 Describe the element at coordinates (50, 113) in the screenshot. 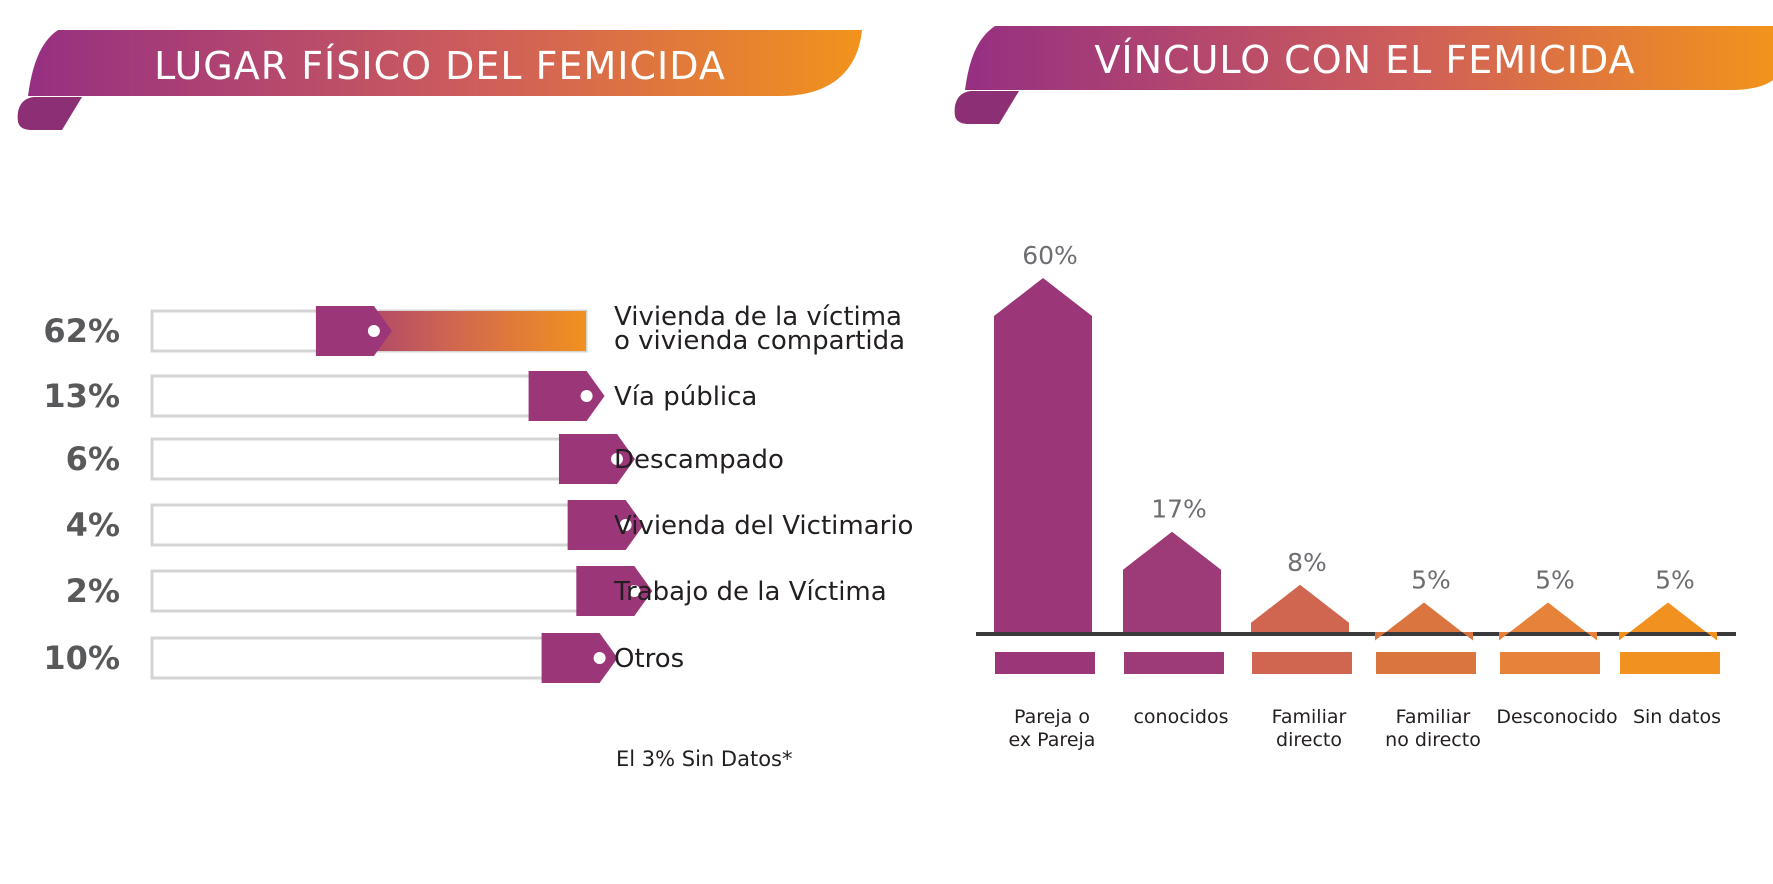

I see `left-ribbon-fold` at that location.